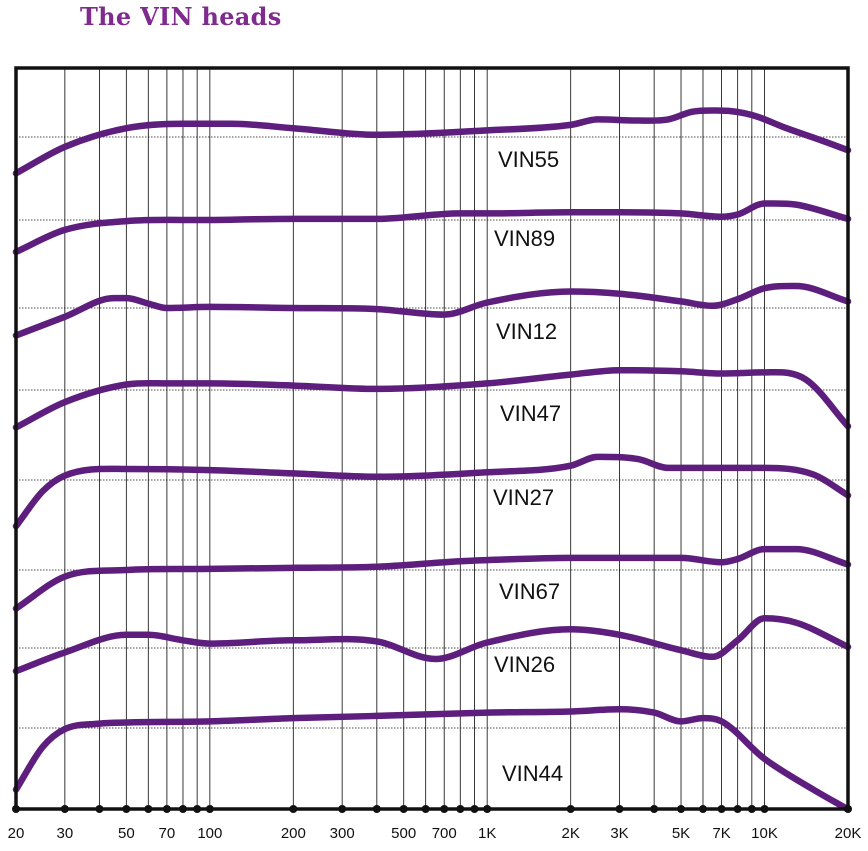 The image size is (868, 851). I want to click on series-label-vin44: VIN44, so click(532, 773).